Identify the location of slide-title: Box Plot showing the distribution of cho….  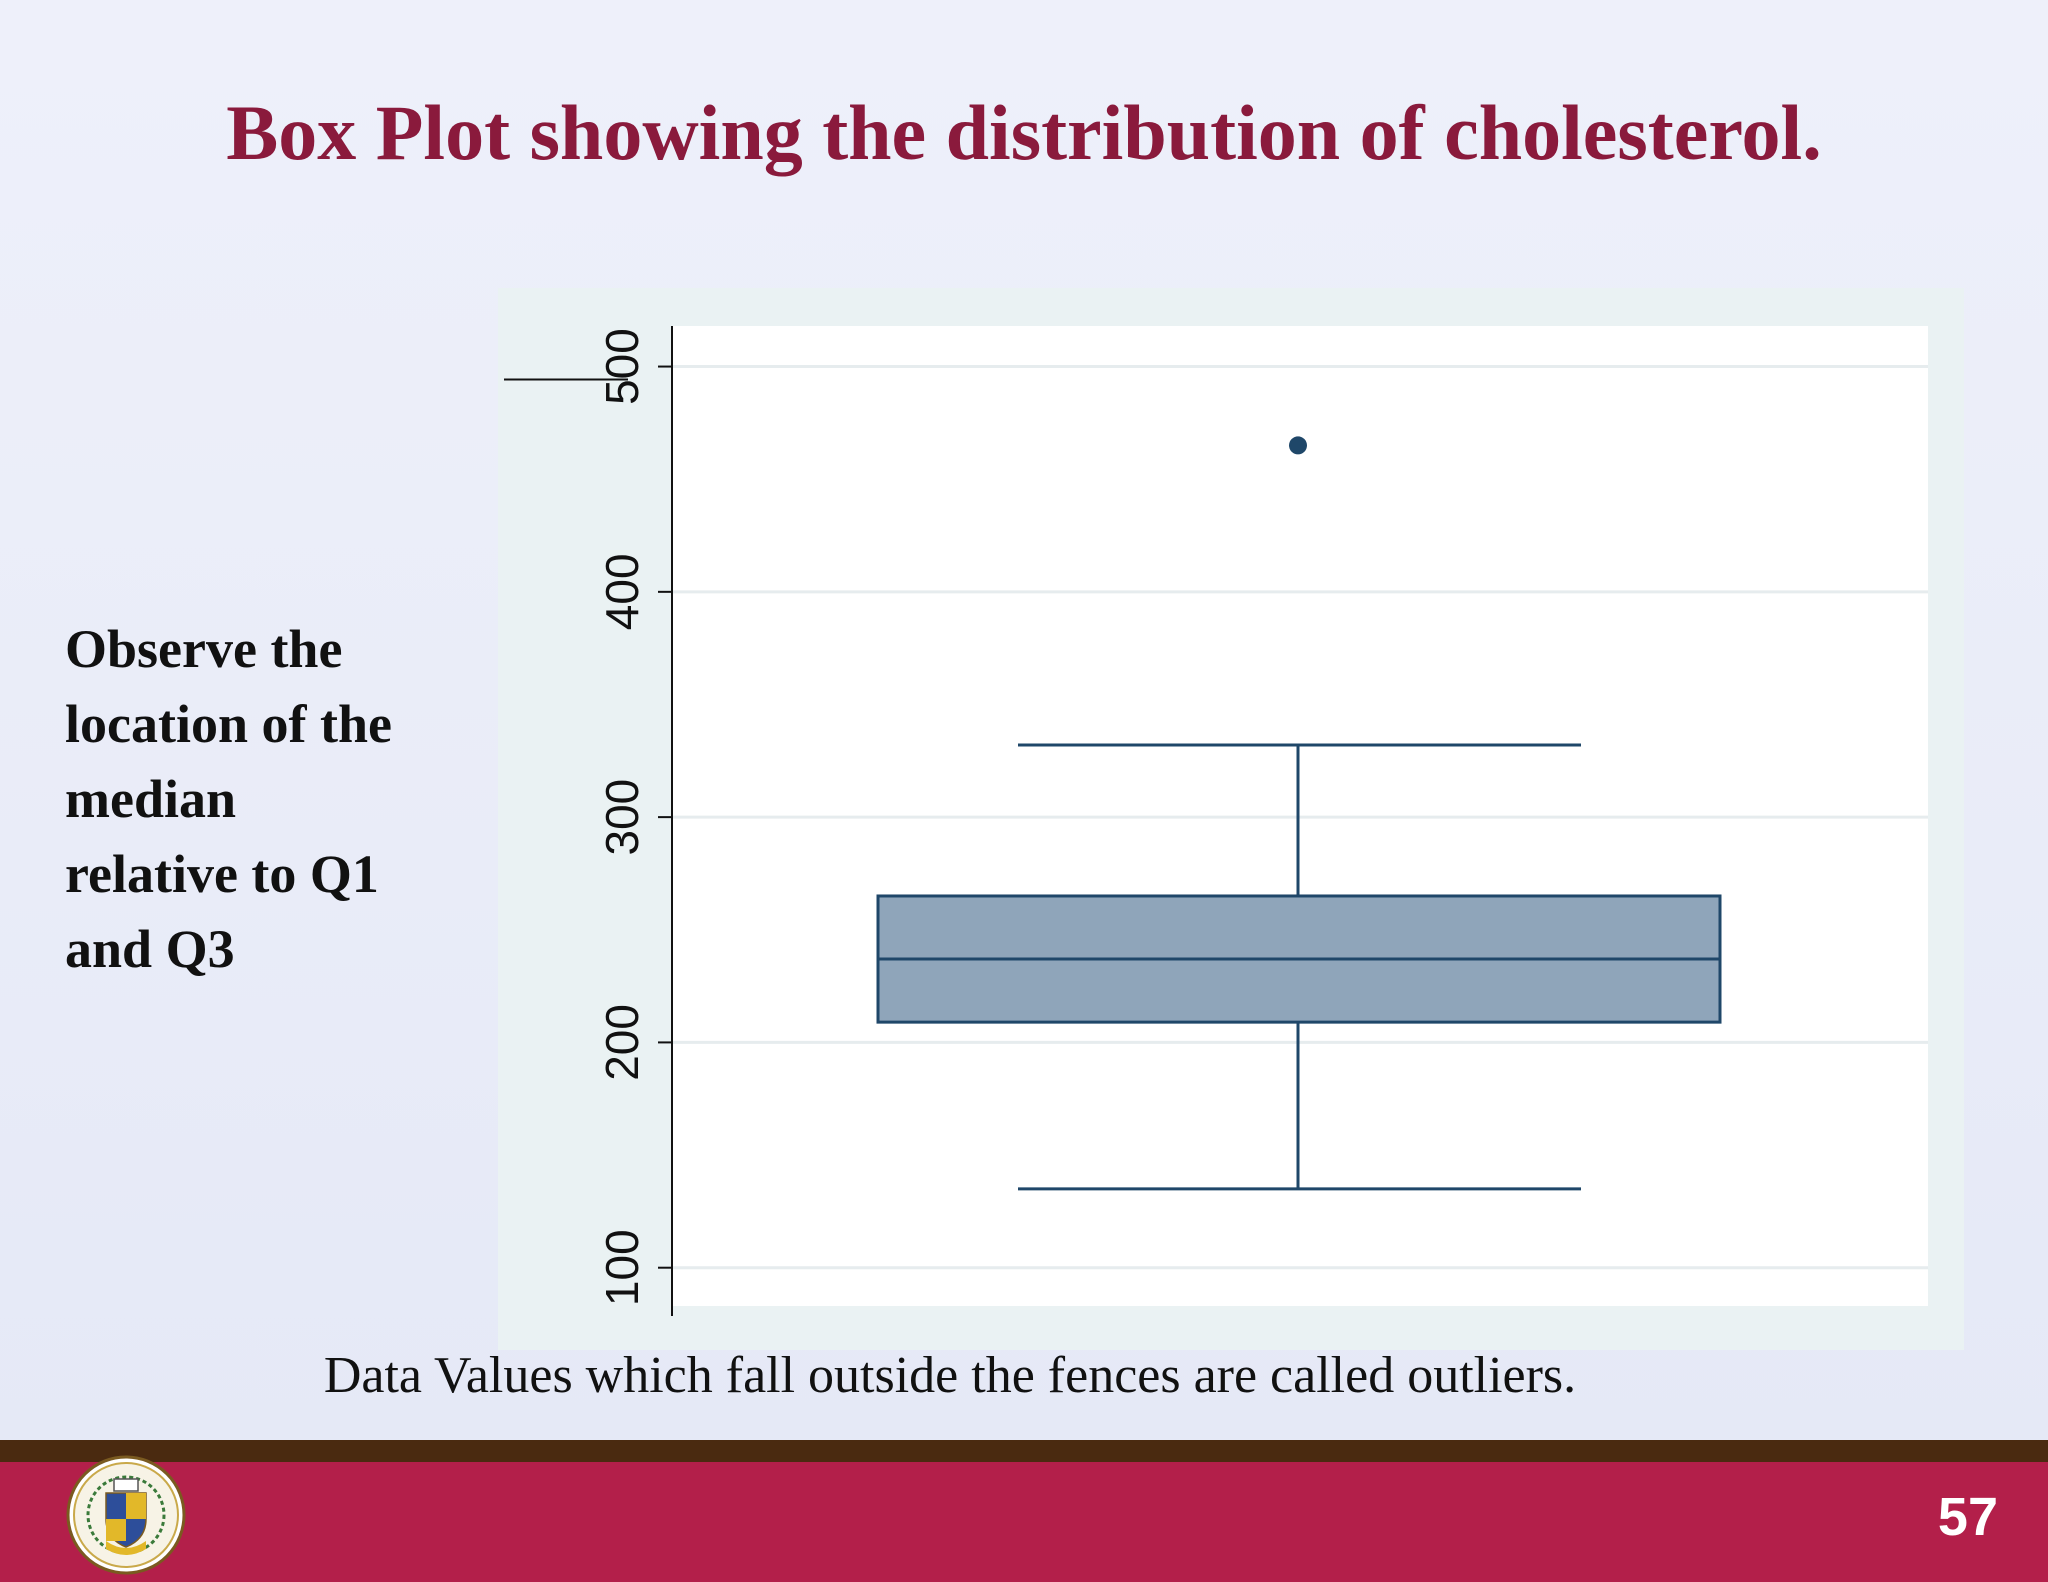
(1024, 132).